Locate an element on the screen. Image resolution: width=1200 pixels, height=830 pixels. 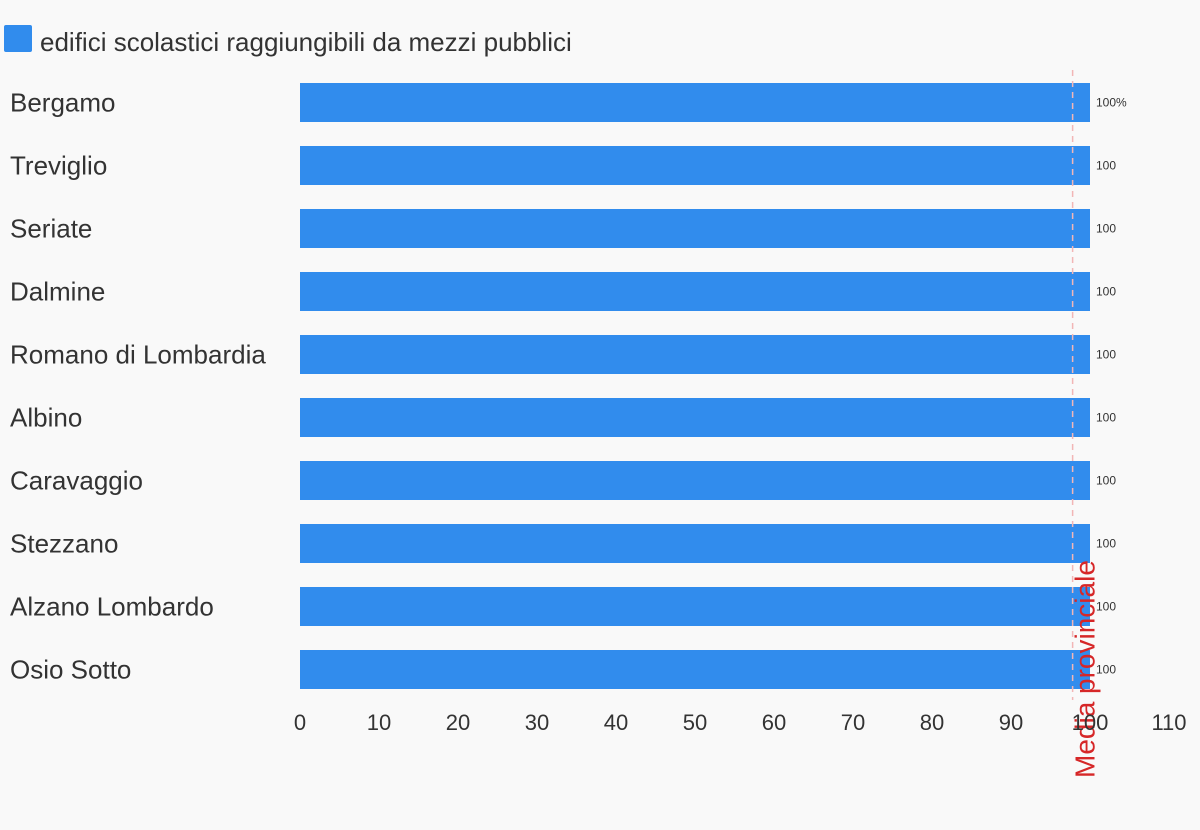
category-label: Caravaggio is located at coordinates (76, 481).